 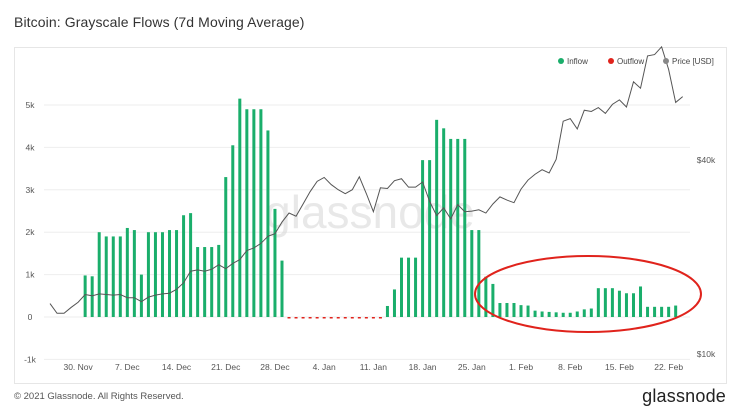 What do you see at coordinates (374, 367) in the screenshot?
I see `x-tick-label: 11. Jan` at bounding box center [374, 367].